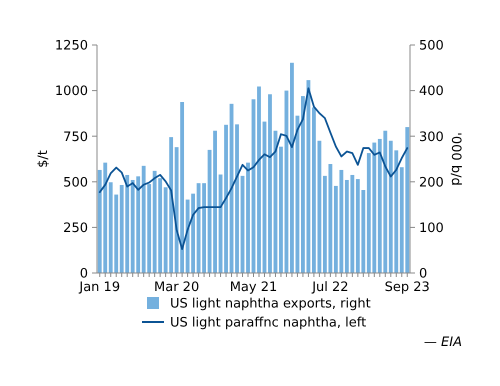  What do you see at coordinates (431, 46) in the screenshot?
I see `y2-tick-label: 500` at bounding box center [431, 46].